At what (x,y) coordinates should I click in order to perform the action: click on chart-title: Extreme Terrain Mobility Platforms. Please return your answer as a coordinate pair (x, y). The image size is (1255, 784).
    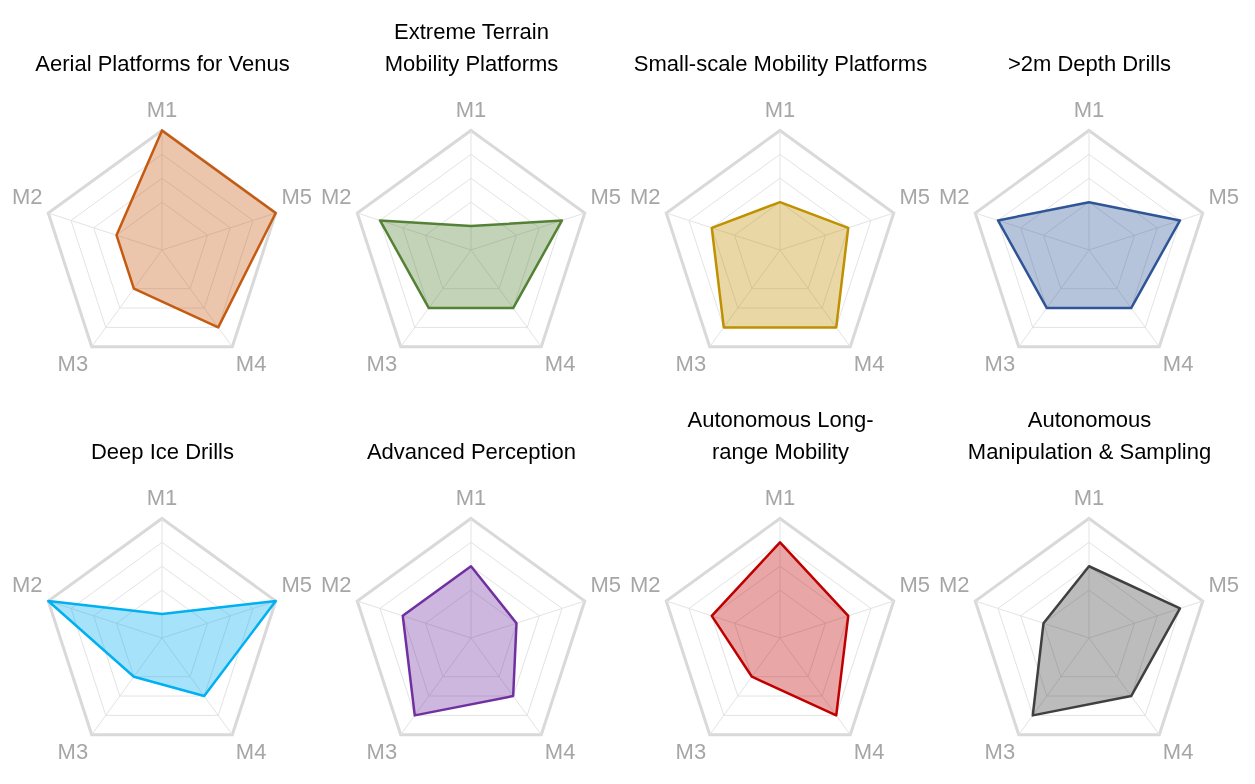
    Looking at the image, I should click on (471, 48).